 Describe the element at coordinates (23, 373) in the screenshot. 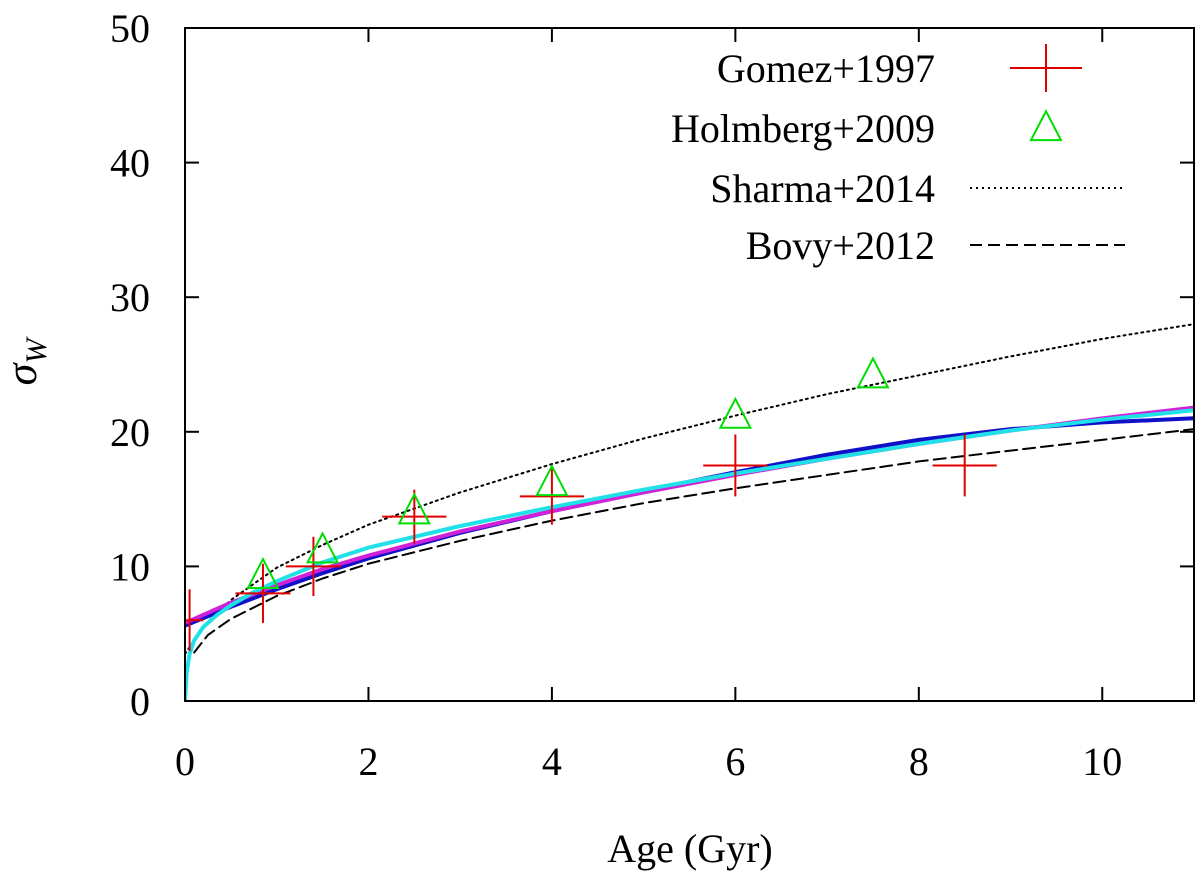

I see `y-axis-symbol: σ` at that location.